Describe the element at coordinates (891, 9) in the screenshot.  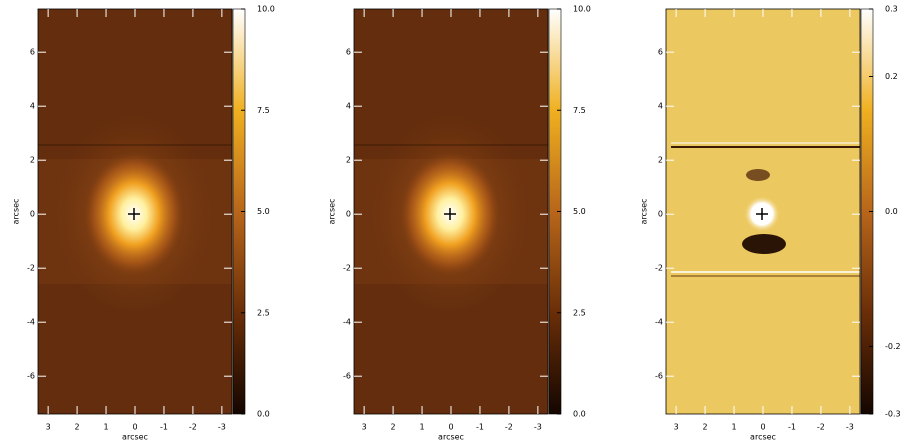
I see `colorbar-tick-label: 0.3` at that location.